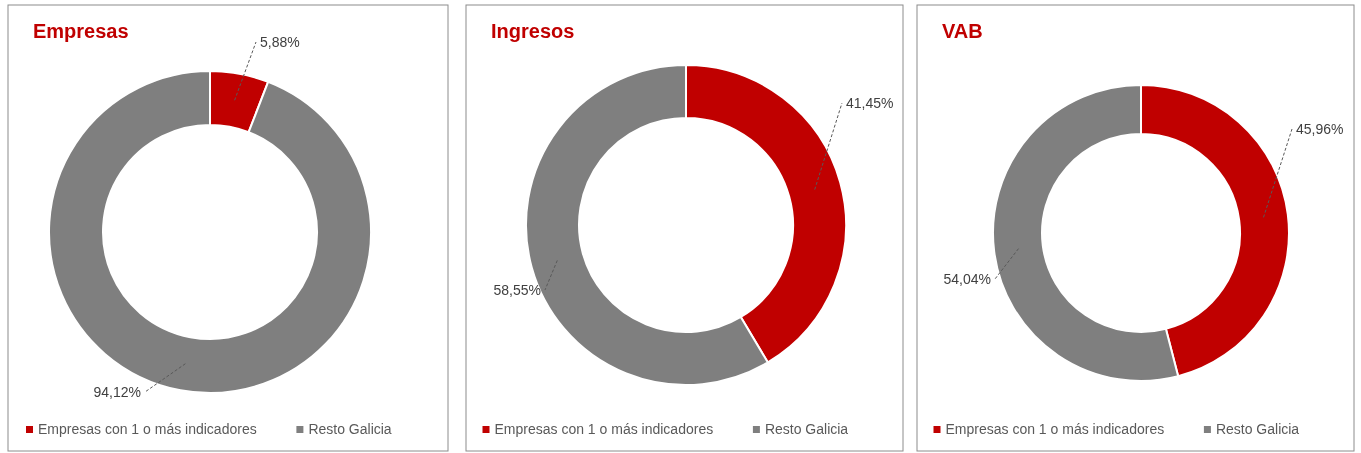  I want to click on data-label: 5,88%, so click(280, 42).